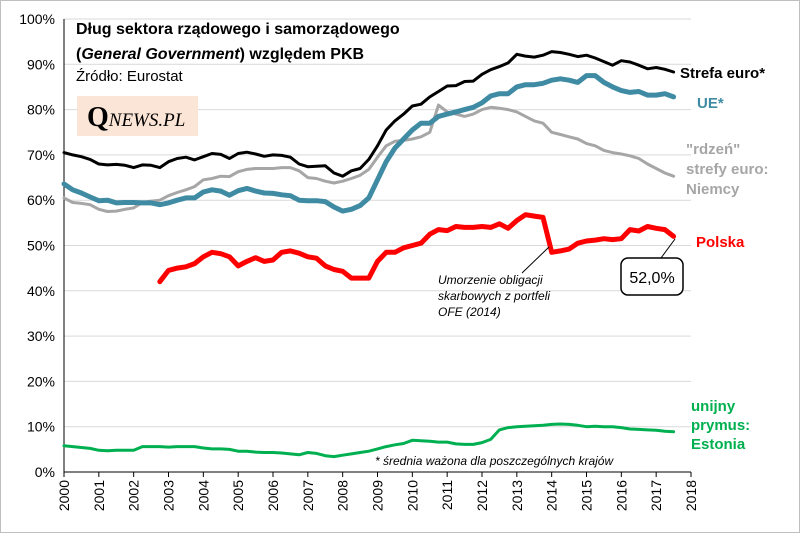 The height and width of the screenshot is (534, 800). I want to click on annotation-oblig-line1: Umorzenie obligacji, so click(490, 280).